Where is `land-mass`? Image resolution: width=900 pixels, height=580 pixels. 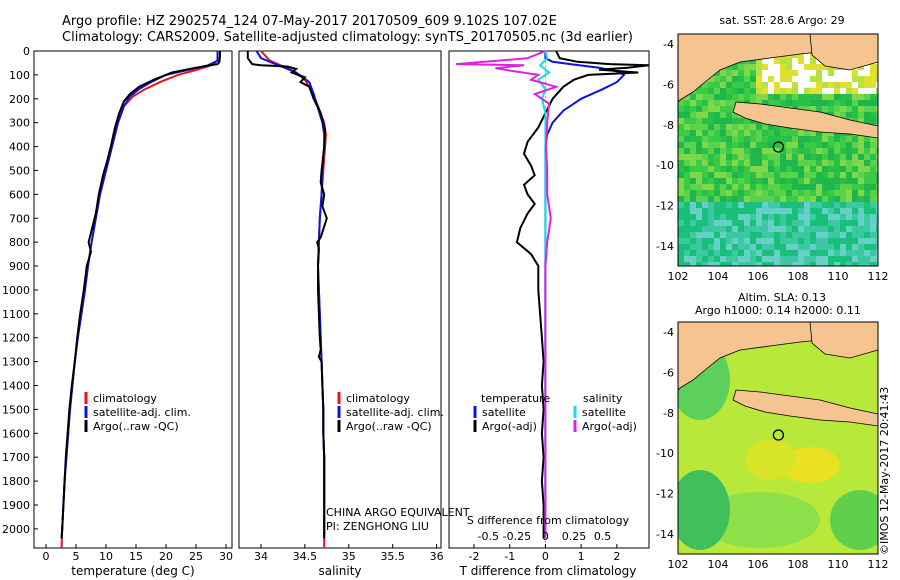
land-mass is located at coordinates (805, 408).